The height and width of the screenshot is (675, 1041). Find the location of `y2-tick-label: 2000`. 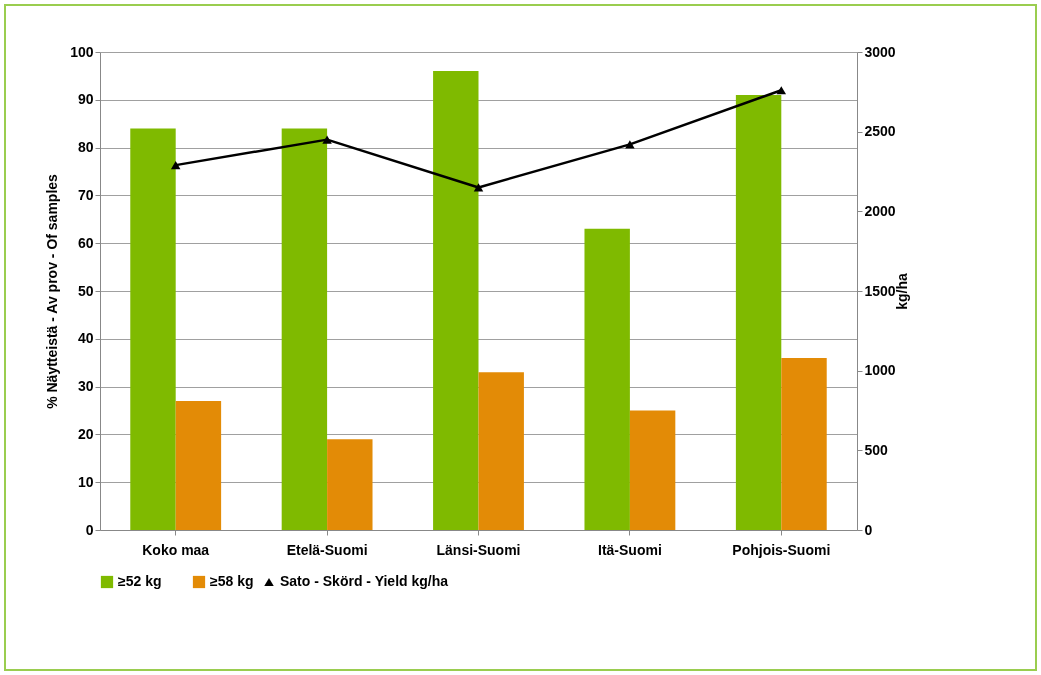

y2-tick-label: 2000 is located at coordinates (880, 210).